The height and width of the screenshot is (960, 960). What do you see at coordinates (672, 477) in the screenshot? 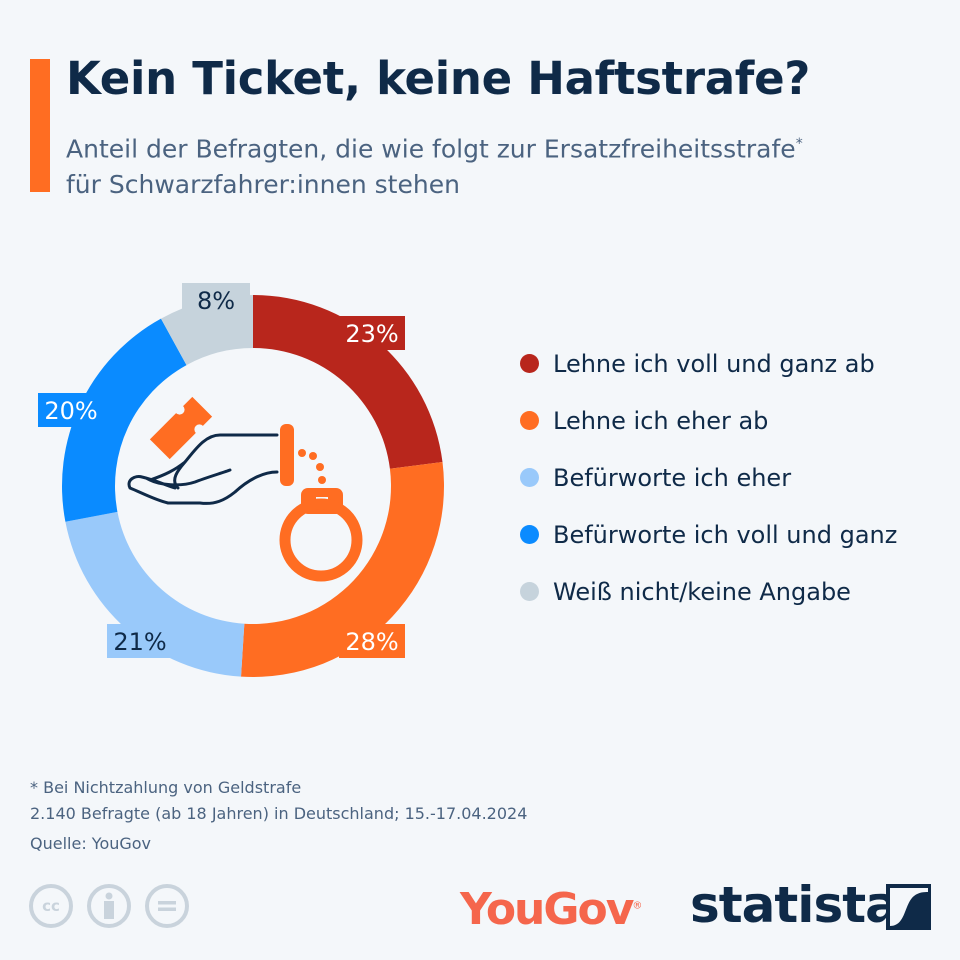
I see `legend-label: Befürworte ich eher` at bounding box center [672, 477].